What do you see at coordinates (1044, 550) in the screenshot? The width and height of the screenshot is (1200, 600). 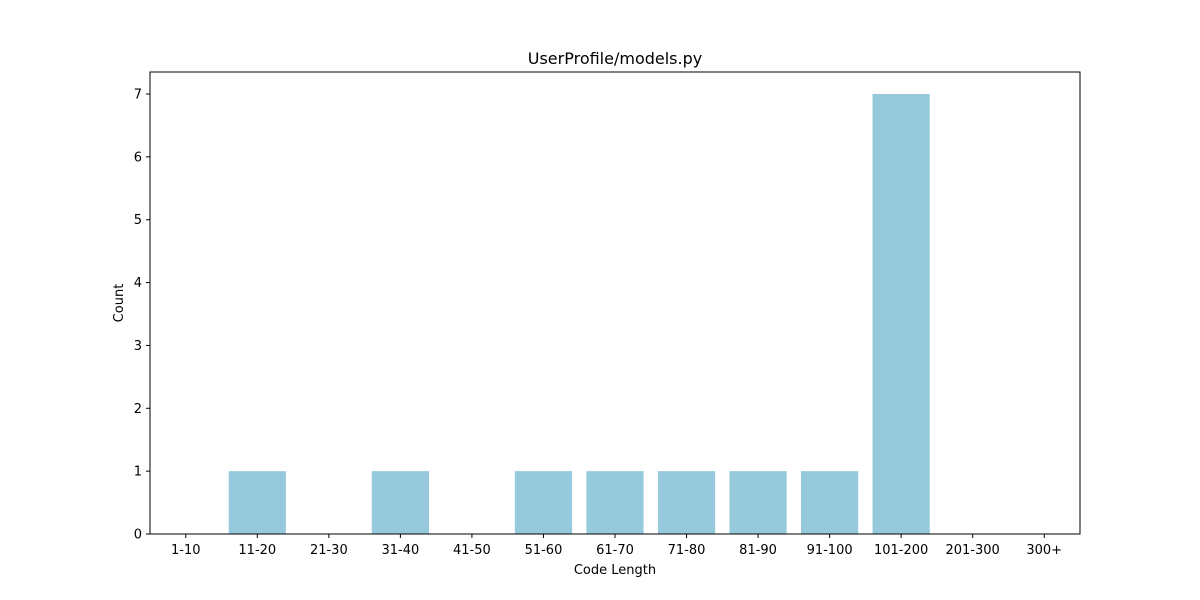 I see `x-tick-label: 300+` at bounding box center [1044, 550].